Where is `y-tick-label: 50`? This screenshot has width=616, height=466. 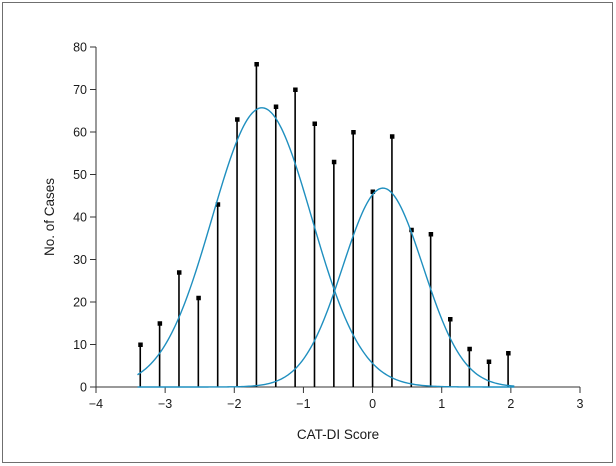 y-tick-label: 50 is located at coordinates (80, 175).